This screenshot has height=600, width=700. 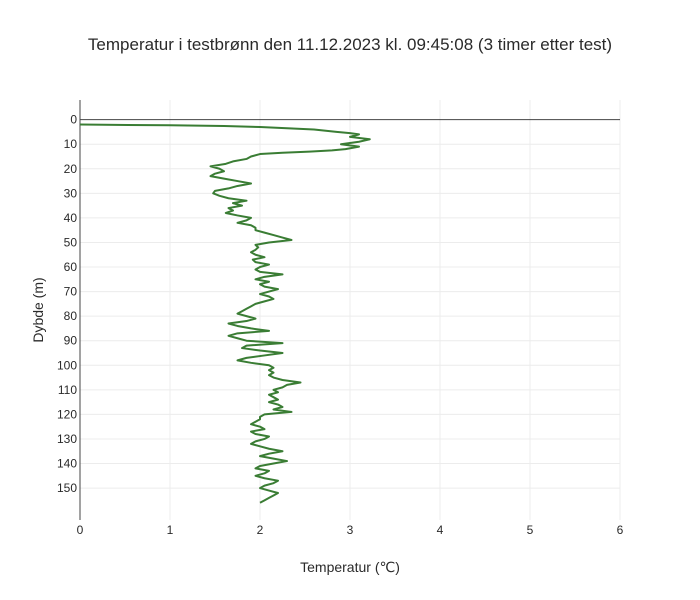 What do you see at coordinates (620, 530) in the screenshot?
I see `x-tick-label: 6` at bounding box center [620, 530].